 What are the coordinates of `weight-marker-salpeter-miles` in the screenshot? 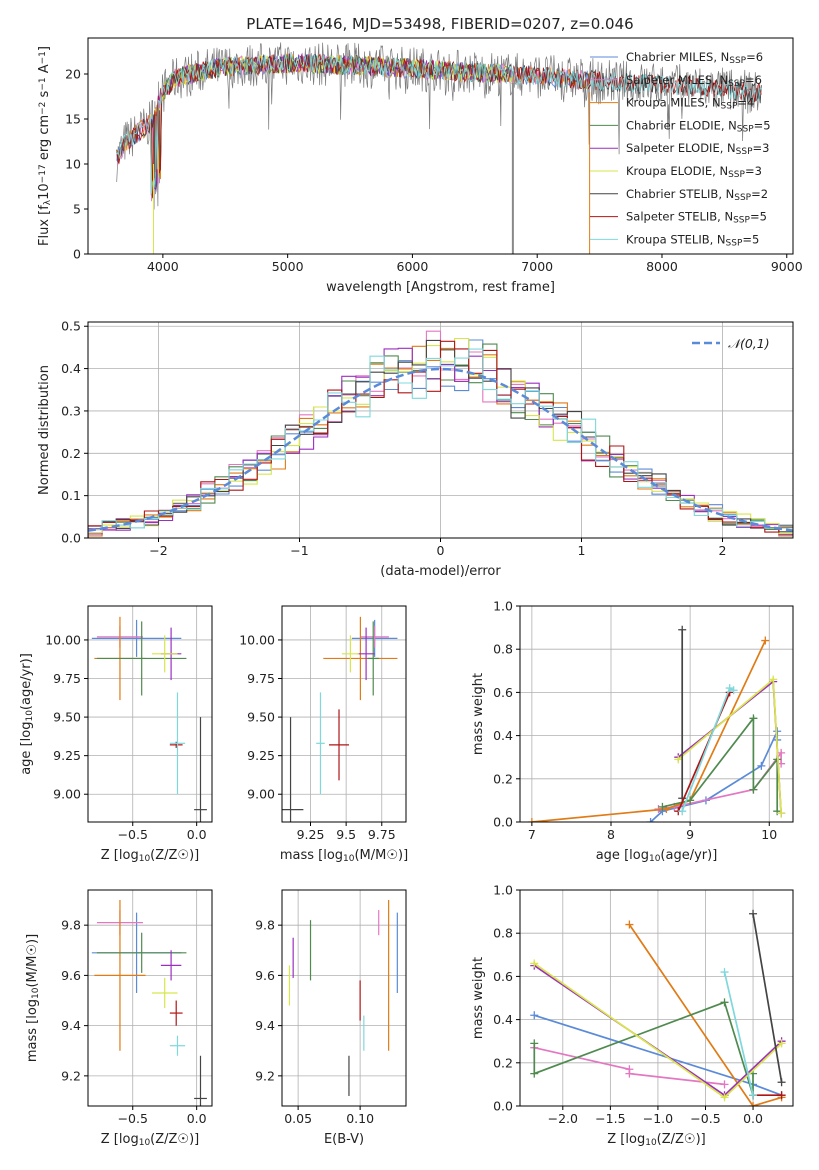 It's located at (629, 1073).